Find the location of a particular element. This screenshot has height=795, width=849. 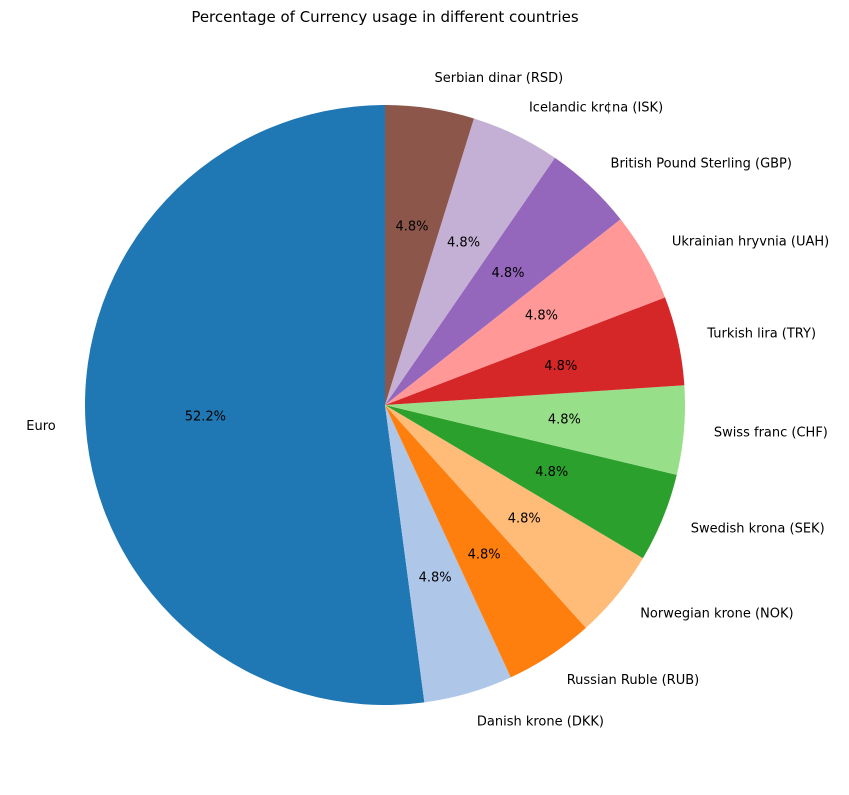

pie-slice-serbian-dinar-rsd is located at coordinates (429, 255).